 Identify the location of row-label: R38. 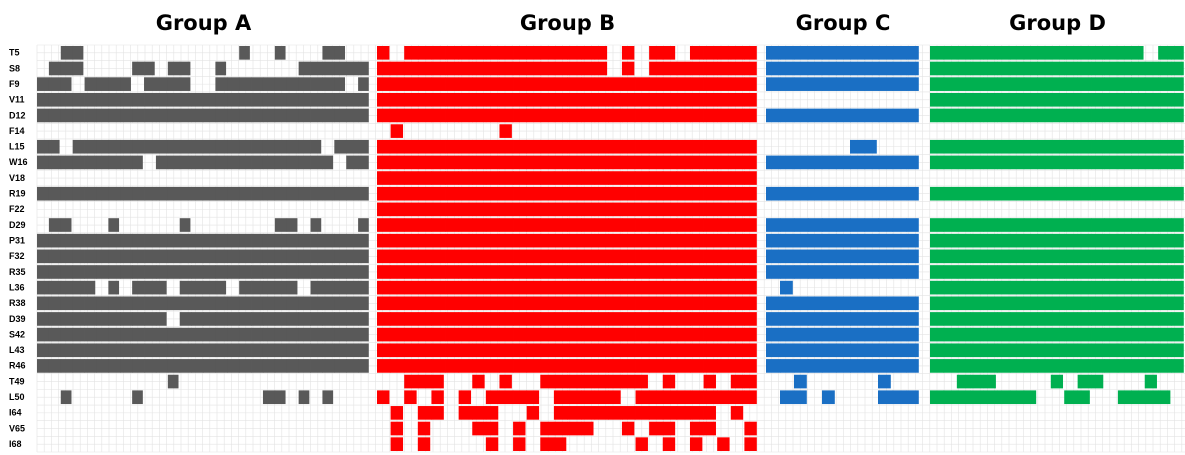
(17, 303).